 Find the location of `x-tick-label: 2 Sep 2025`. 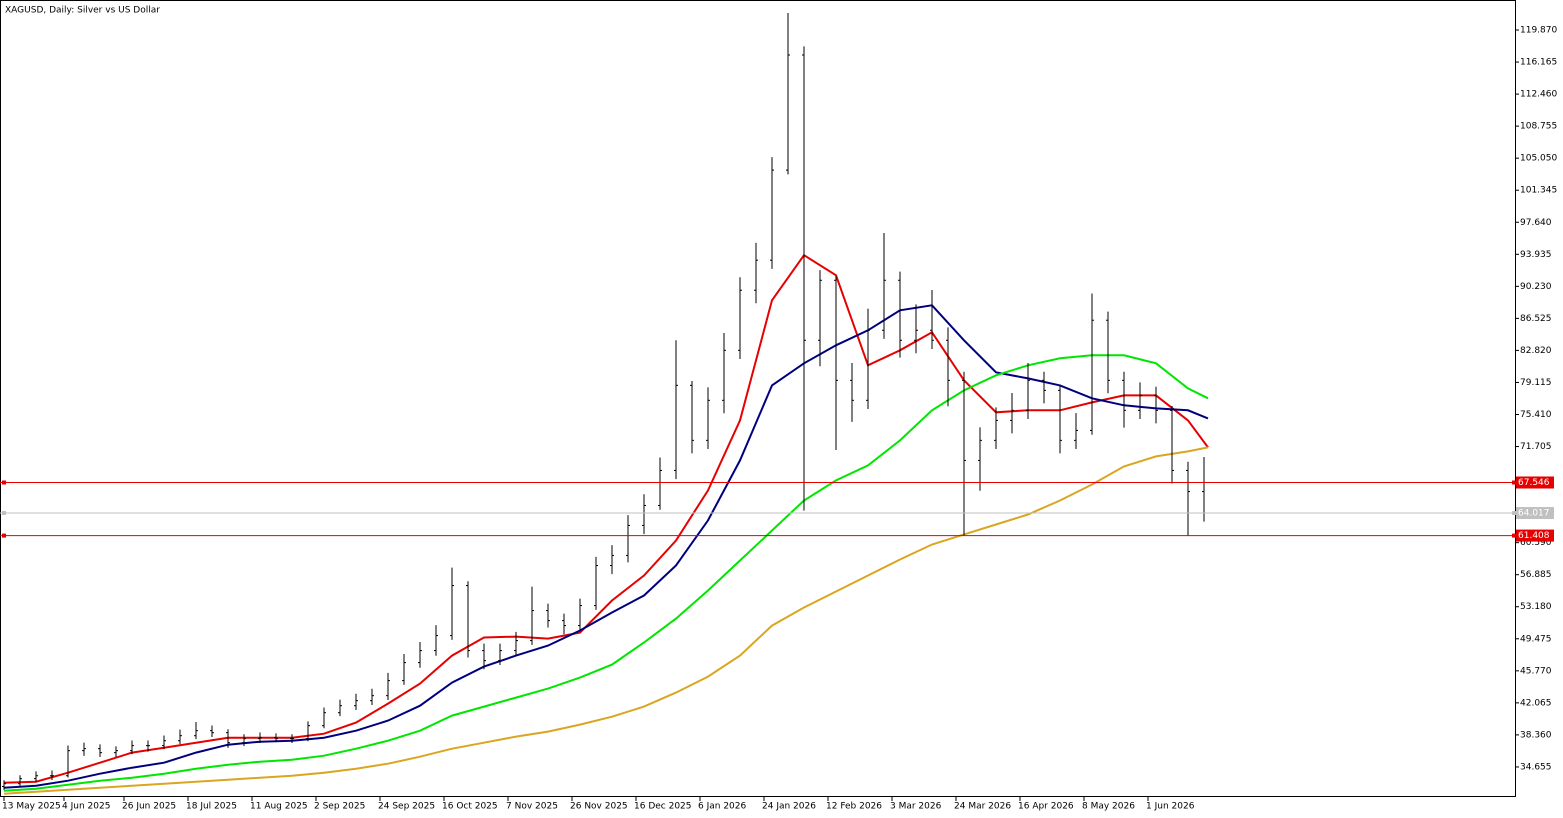

x-tick-label: 2 Sep 2025 is located at coordinates (339, 807).